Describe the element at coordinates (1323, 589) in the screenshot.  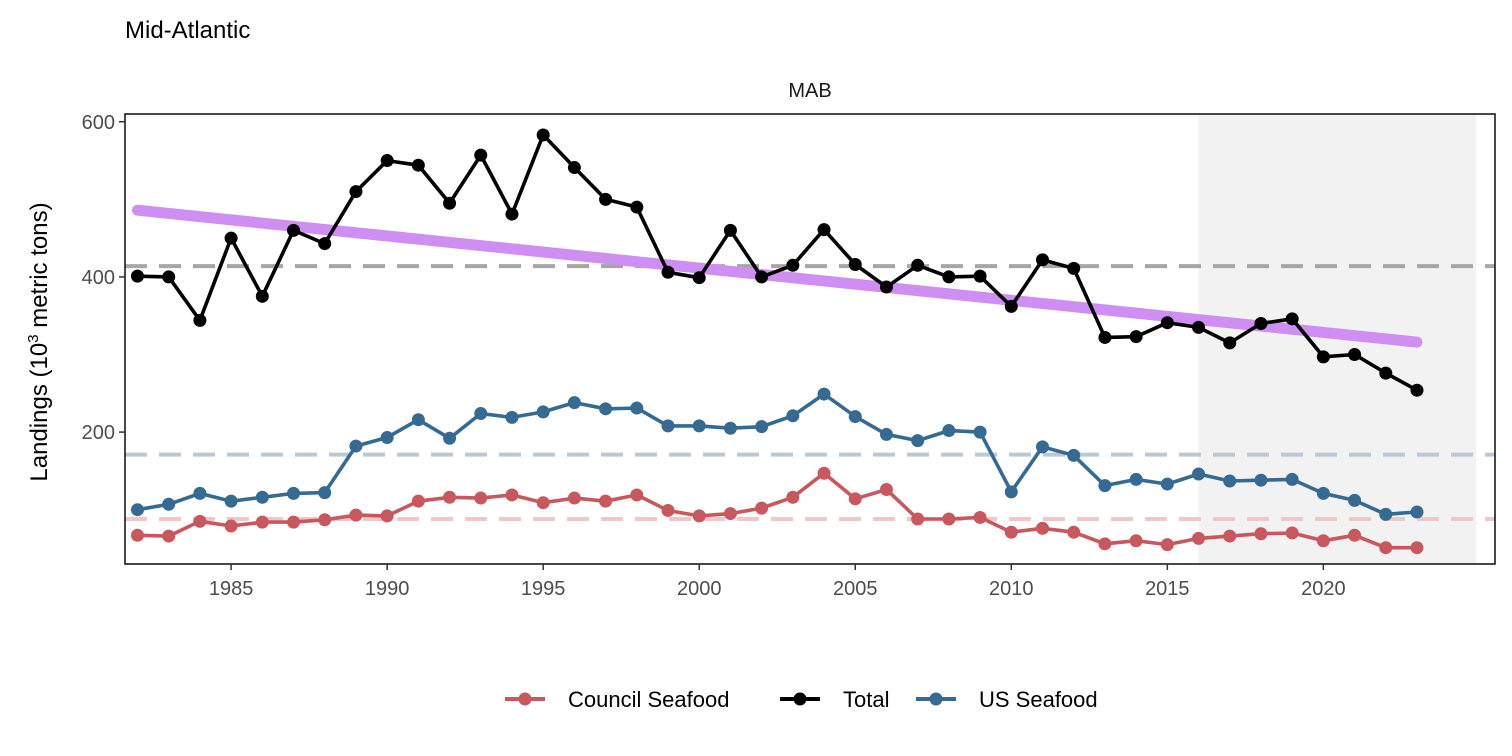
I see `x-tick-label: 2020` at that location.